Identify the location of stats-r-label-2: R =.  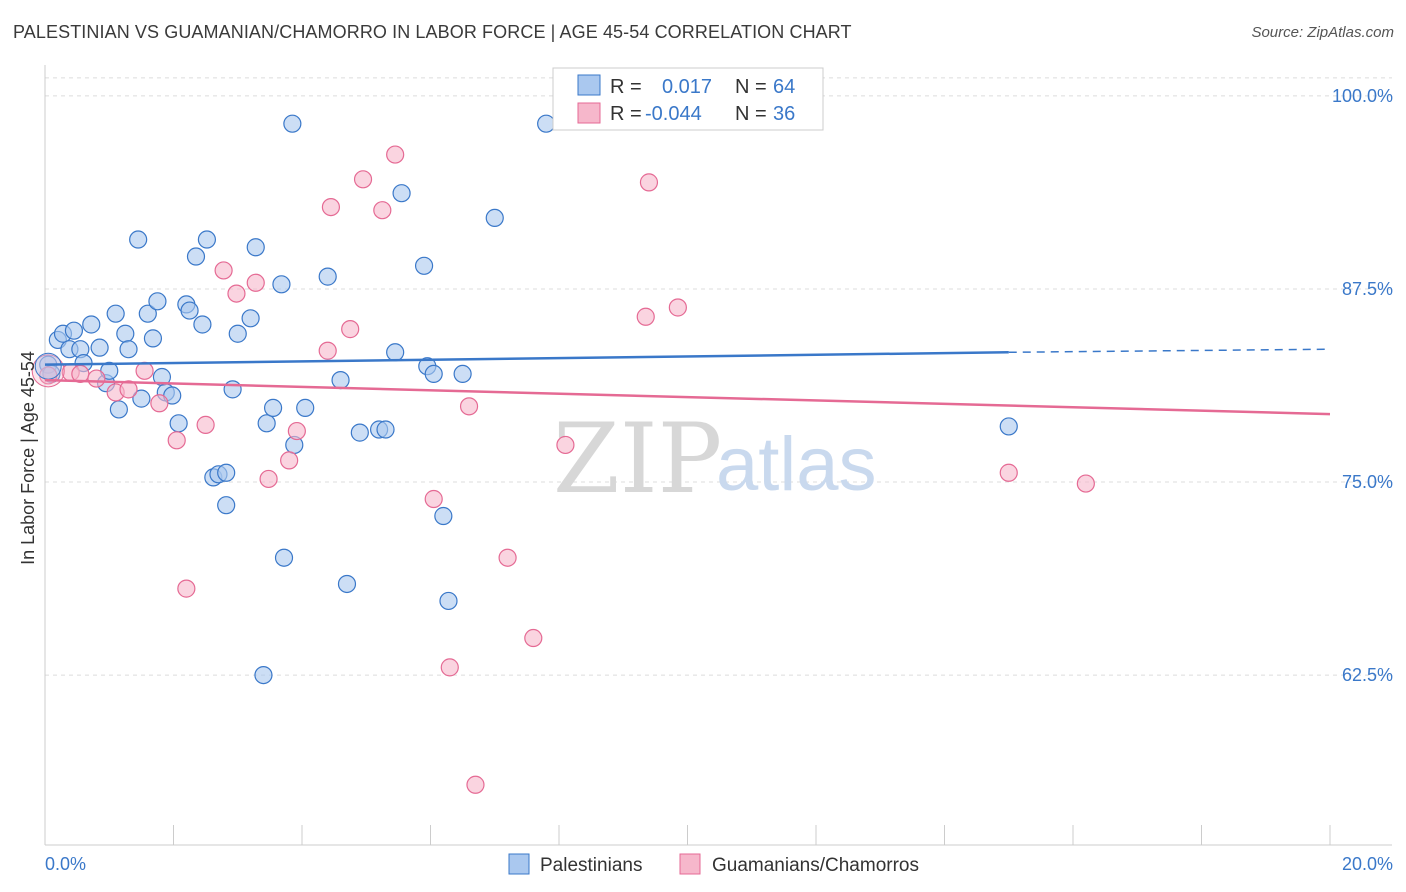
(626, 114).